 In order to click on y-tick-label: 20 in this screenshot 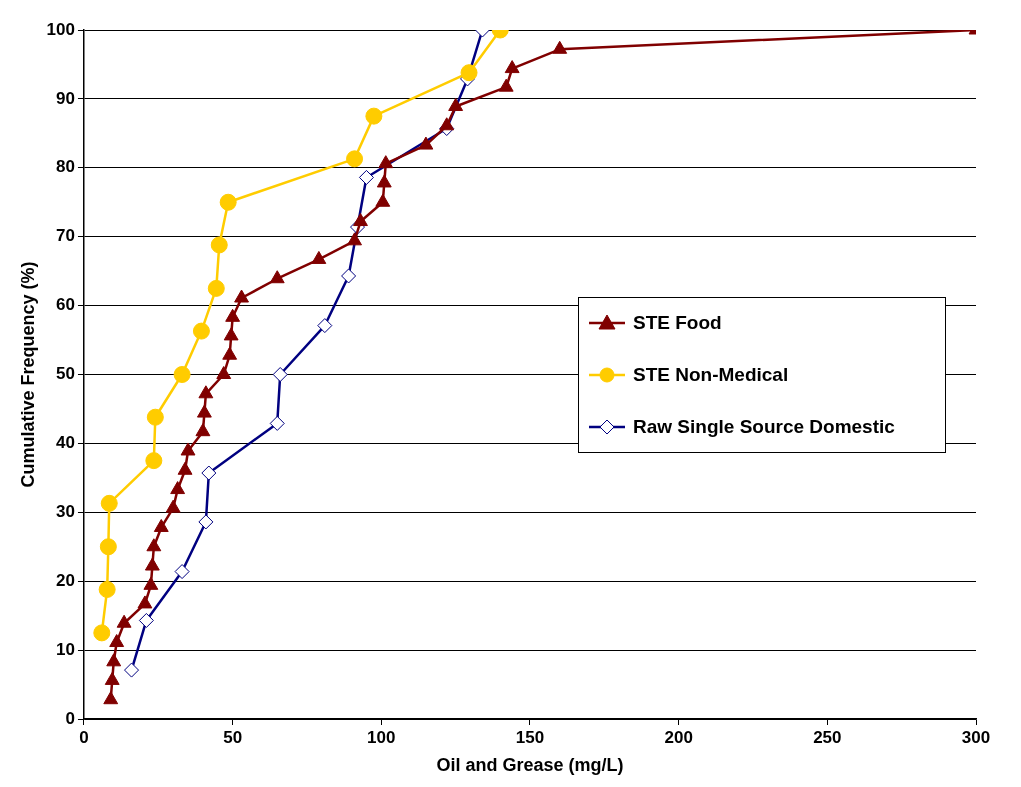, I will do `click(65, 580)`.